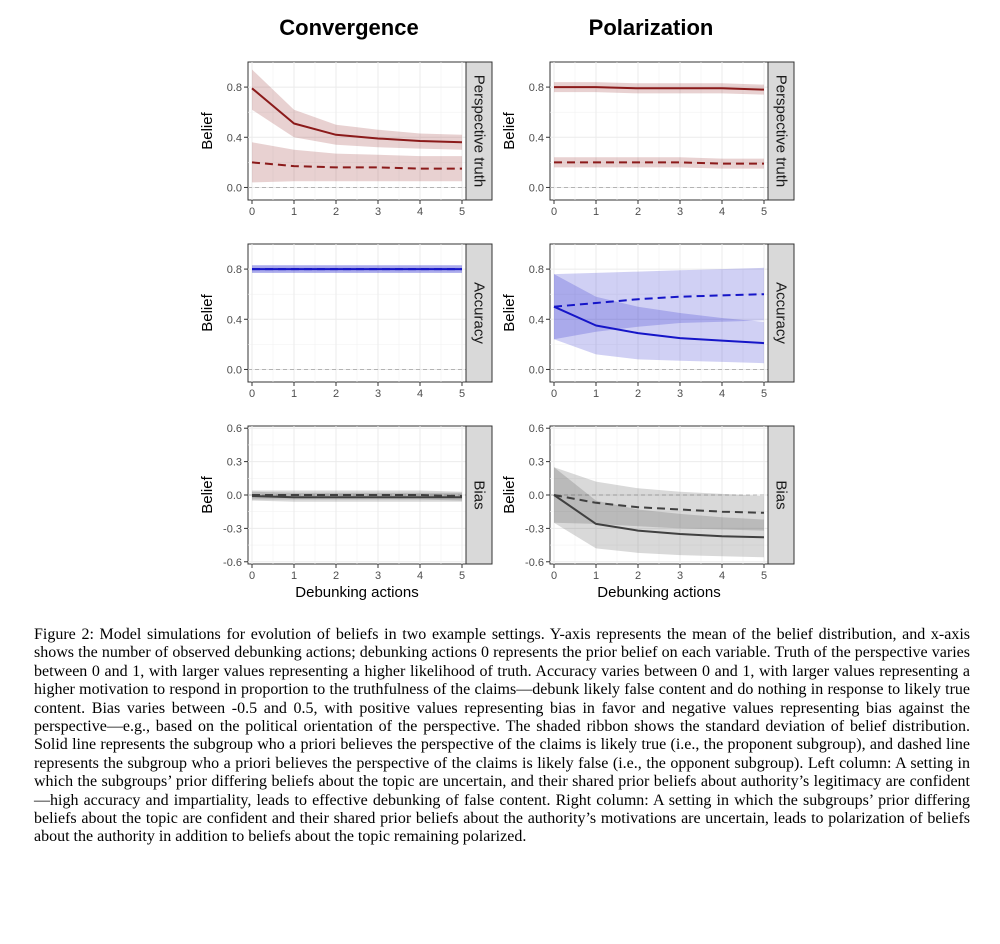 This screenshot has width=1000, height=944. I want to click on panel-polarization-accuracy: 0 1 2 3 4 5 0.0 0.4 0.8 Accuracy Belief, so click(648, 321).